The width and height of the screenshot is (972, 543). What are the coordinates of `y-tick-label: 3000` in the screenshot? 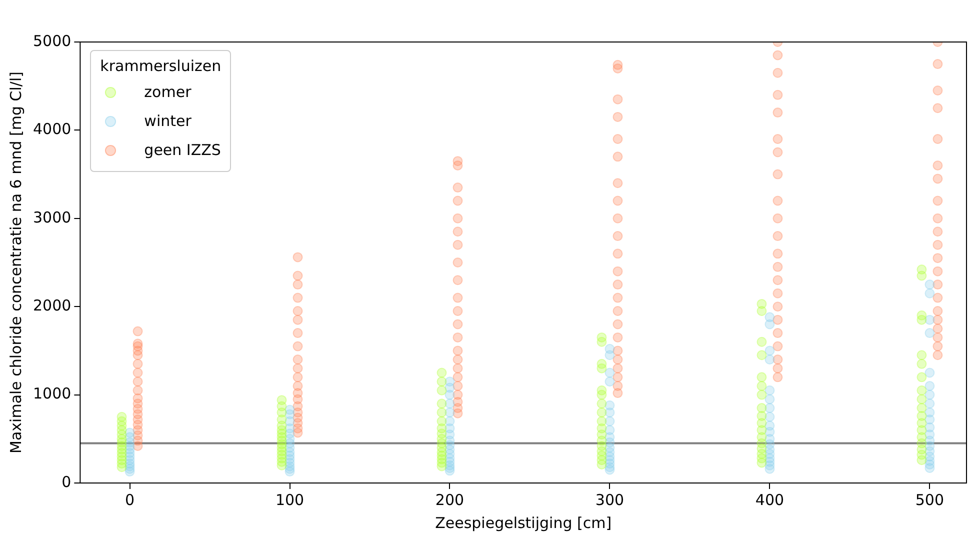 It's located at (52, 217).